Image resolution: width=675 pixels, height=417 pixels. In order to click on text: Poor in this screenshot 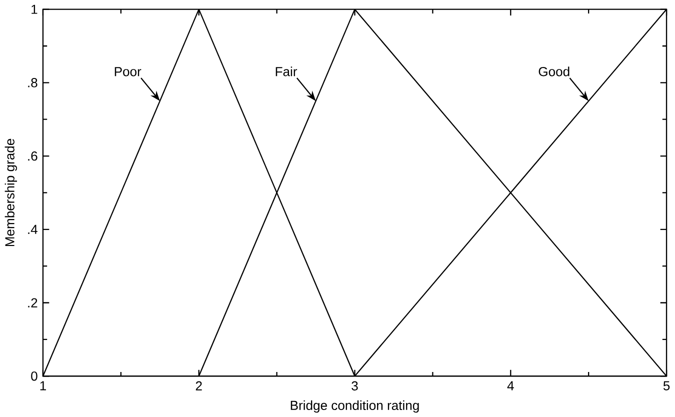, I will do `click(128, 71)`.